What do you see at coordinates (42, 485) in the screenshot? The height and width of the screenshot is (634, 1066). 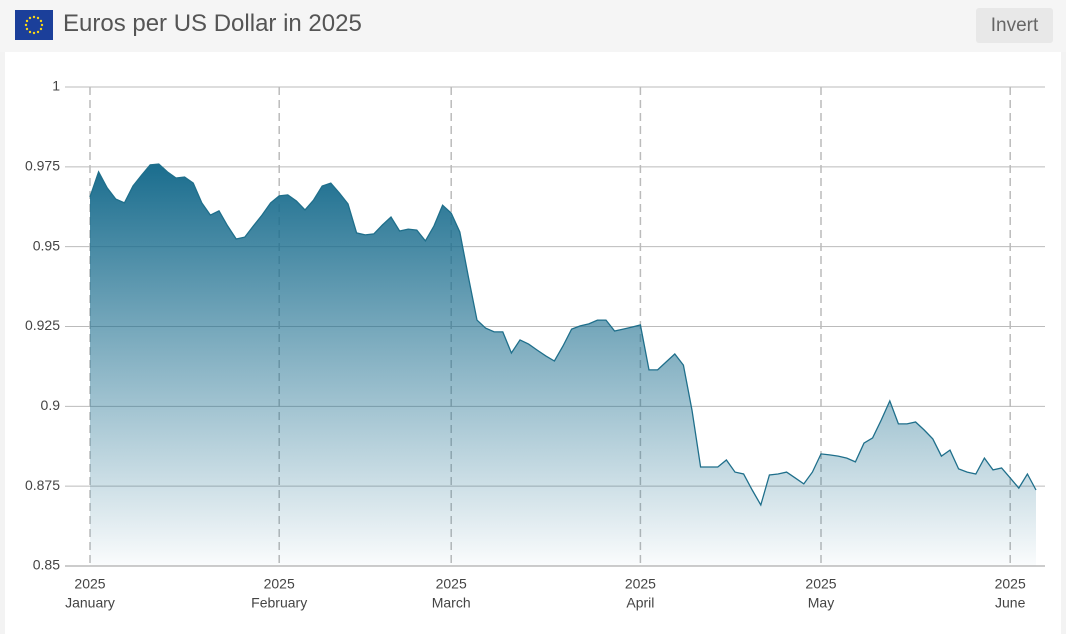 I see `y-tick-label: 0.875` at bounding box center [42, 485].